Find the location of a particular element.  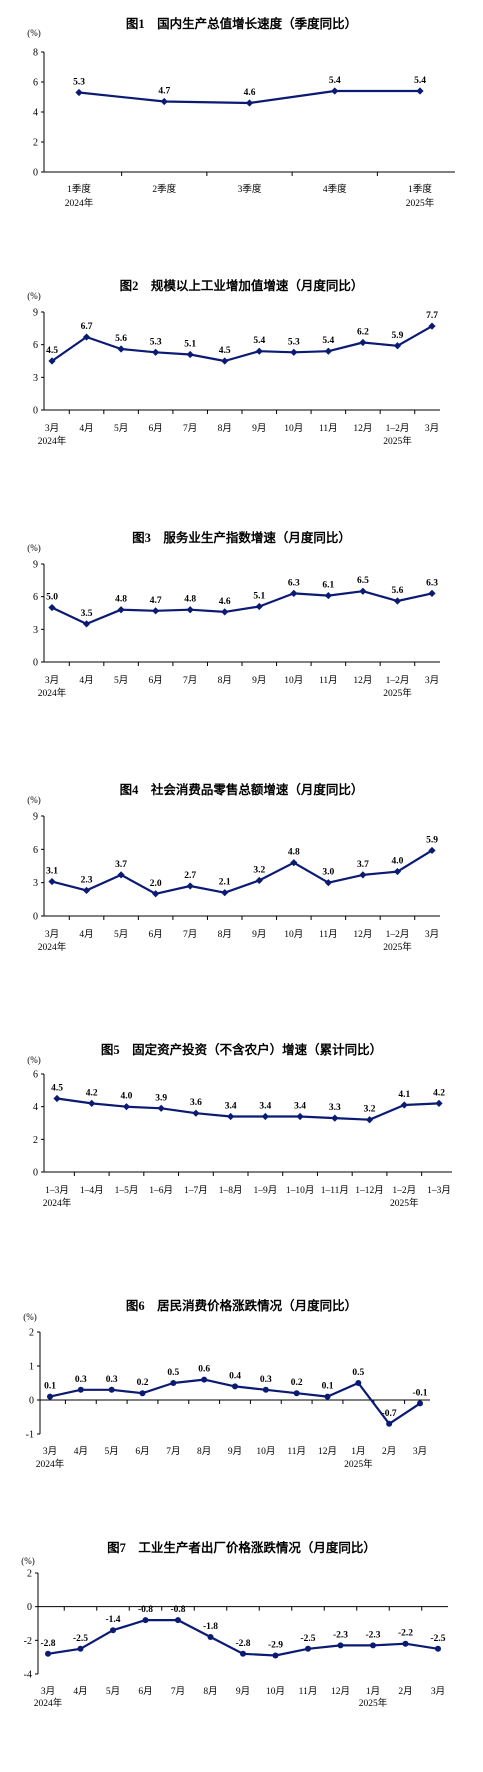

data-label: 4.8 is located at coordinates (190, 600).